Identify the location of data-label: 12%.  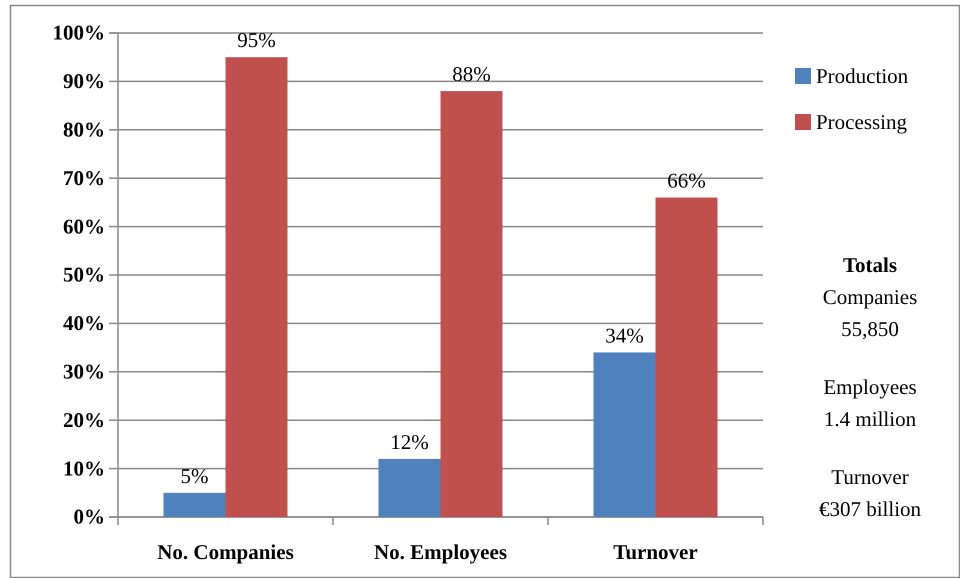
(409, 442).